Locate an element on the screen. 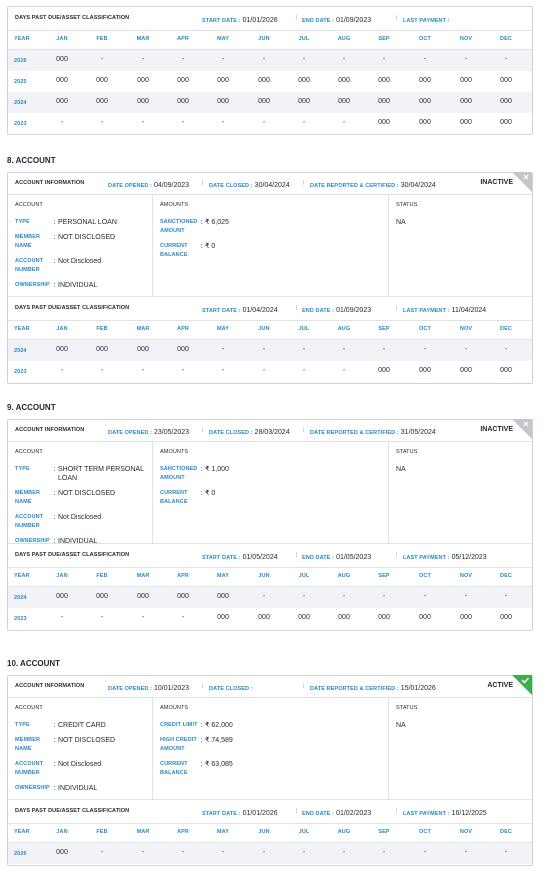 Image resolution: width=547 pixels, height=875 pixels. amount-value: ₹ 1,000 is located at coordinates (217, 469).